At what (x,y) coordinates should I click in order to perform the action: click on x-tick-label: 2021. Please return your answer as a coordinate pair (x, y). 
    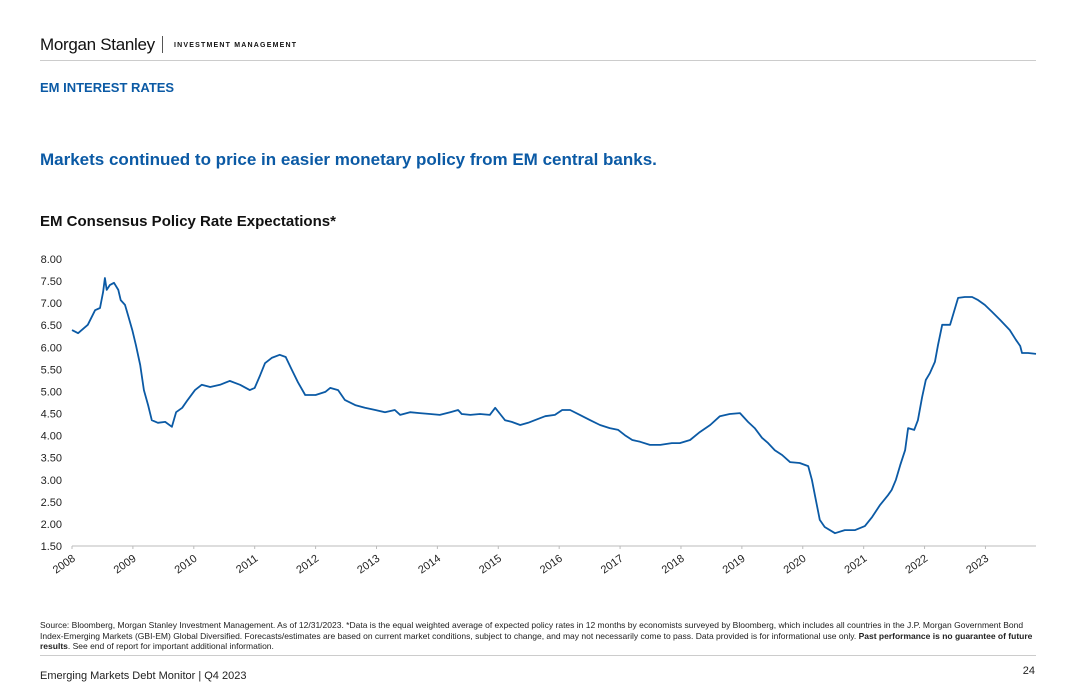
    Looking at the image, I should click on (855, 565).